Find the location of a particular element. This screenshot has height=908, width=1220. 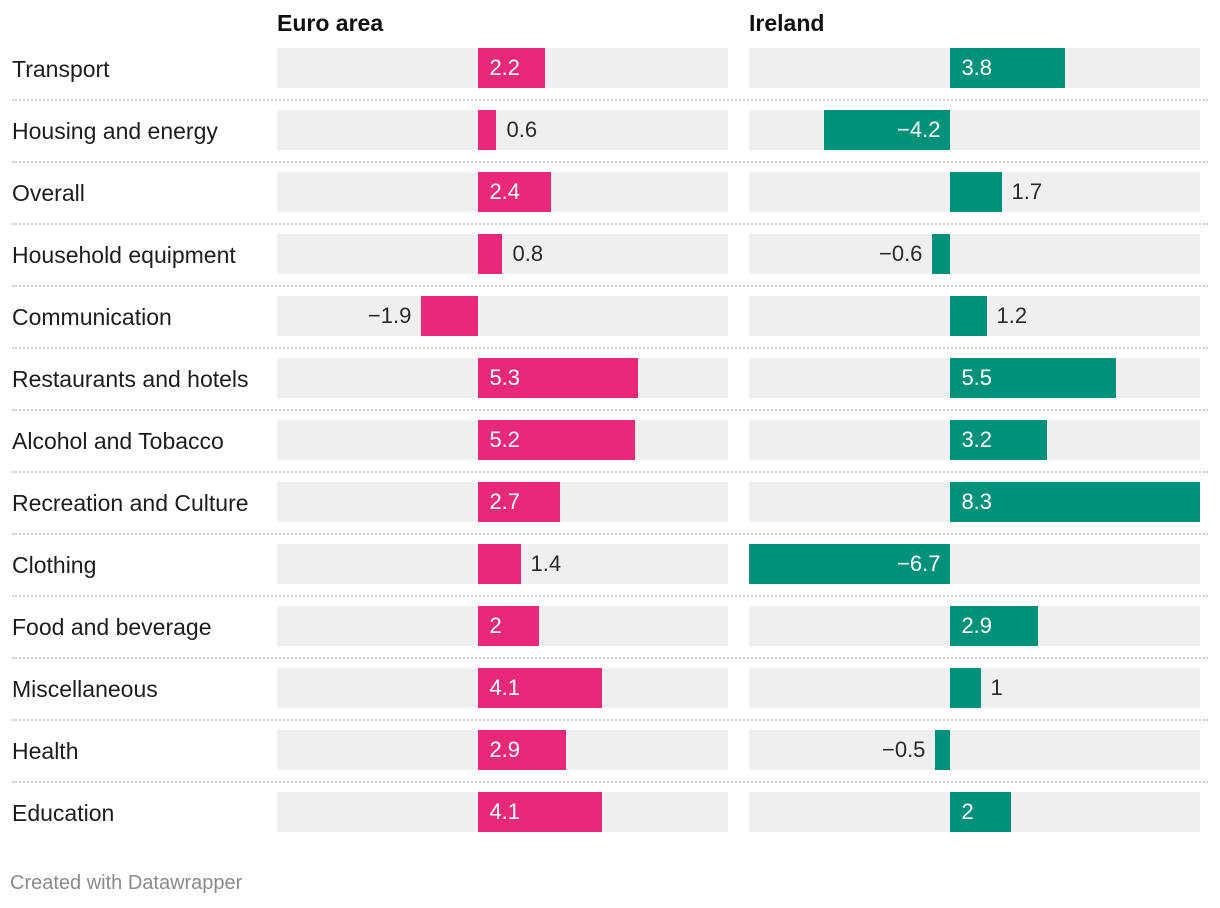

chart-row: Household equipment 0.8 −0.6 is located at coordinates (610, 255).